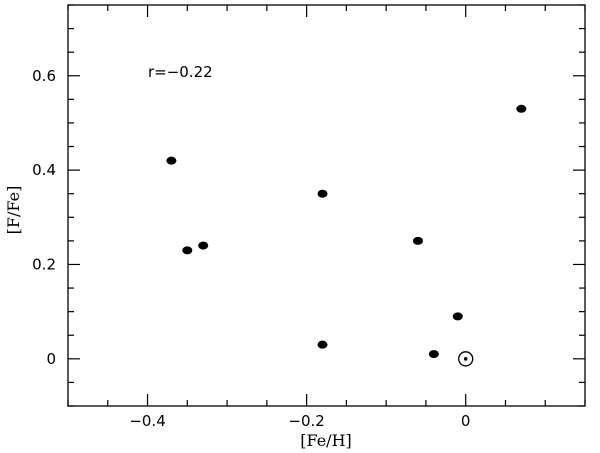 Image resolution: width=600 pixels, height=453 pixels. I want to click on sun-symbol-ring, so click(466, 359).